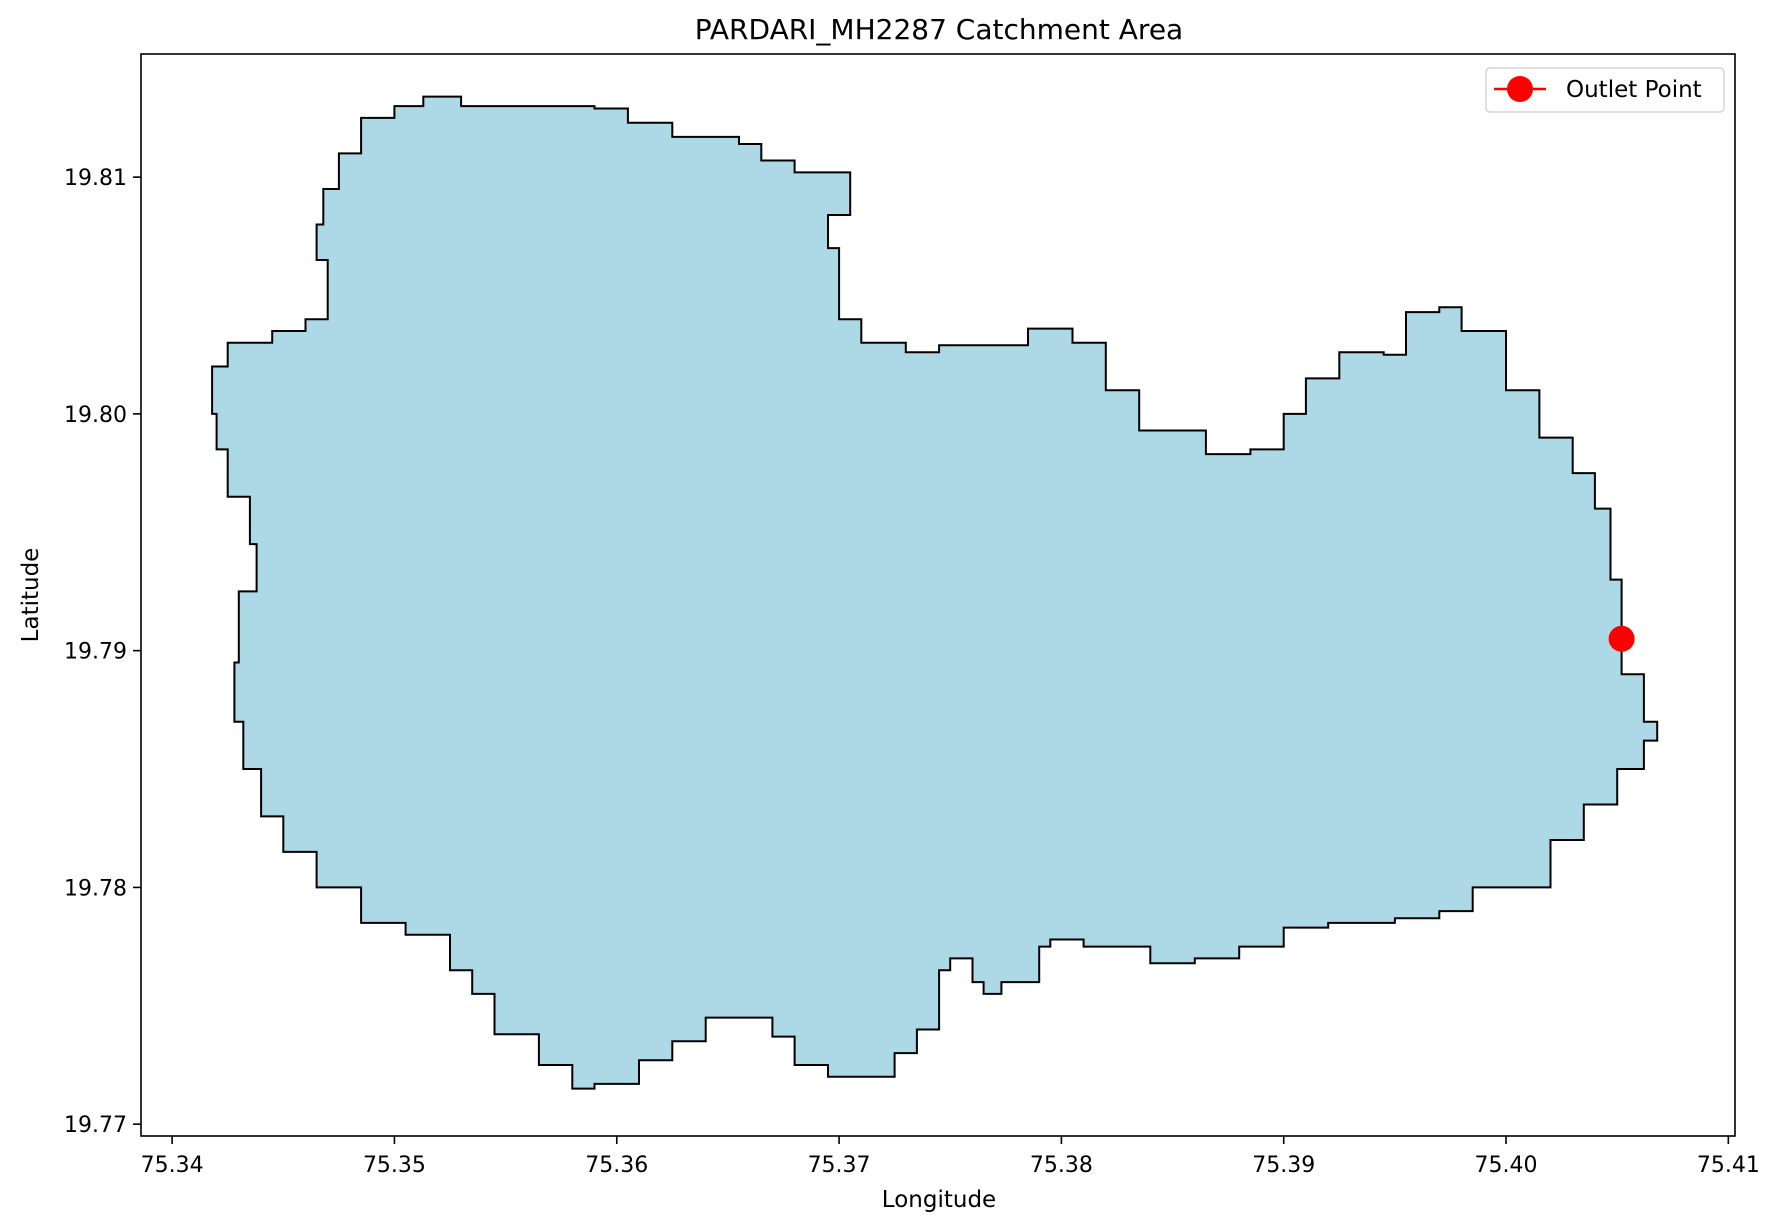 The width and height of the screenshot is (1779, 1229). Describe the element at coordinates (95, 1125) in the screenshot. I see `y-tick-label: 19.77` at that location.